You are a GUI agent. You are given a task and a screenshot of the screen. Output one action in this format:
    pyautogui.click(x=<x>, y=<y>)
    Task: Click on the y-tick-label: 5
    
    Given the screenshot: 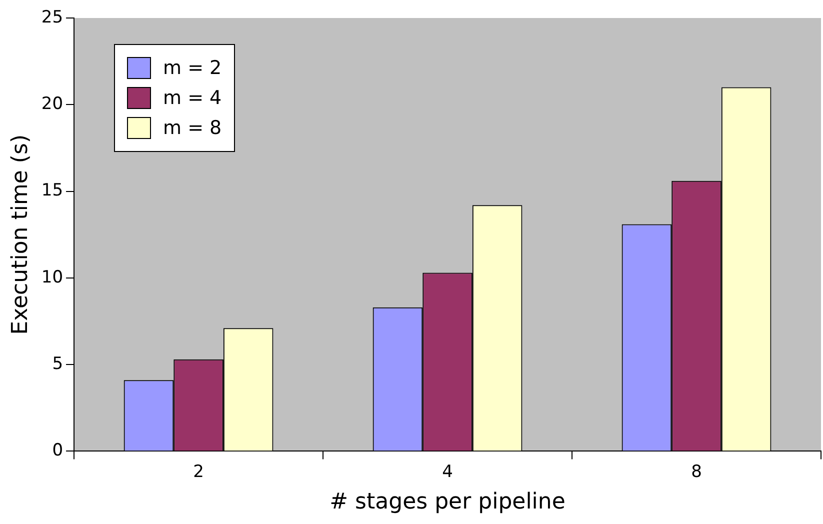 What is the action you would take?
    pyautogui.click(x=58, y=364)
    